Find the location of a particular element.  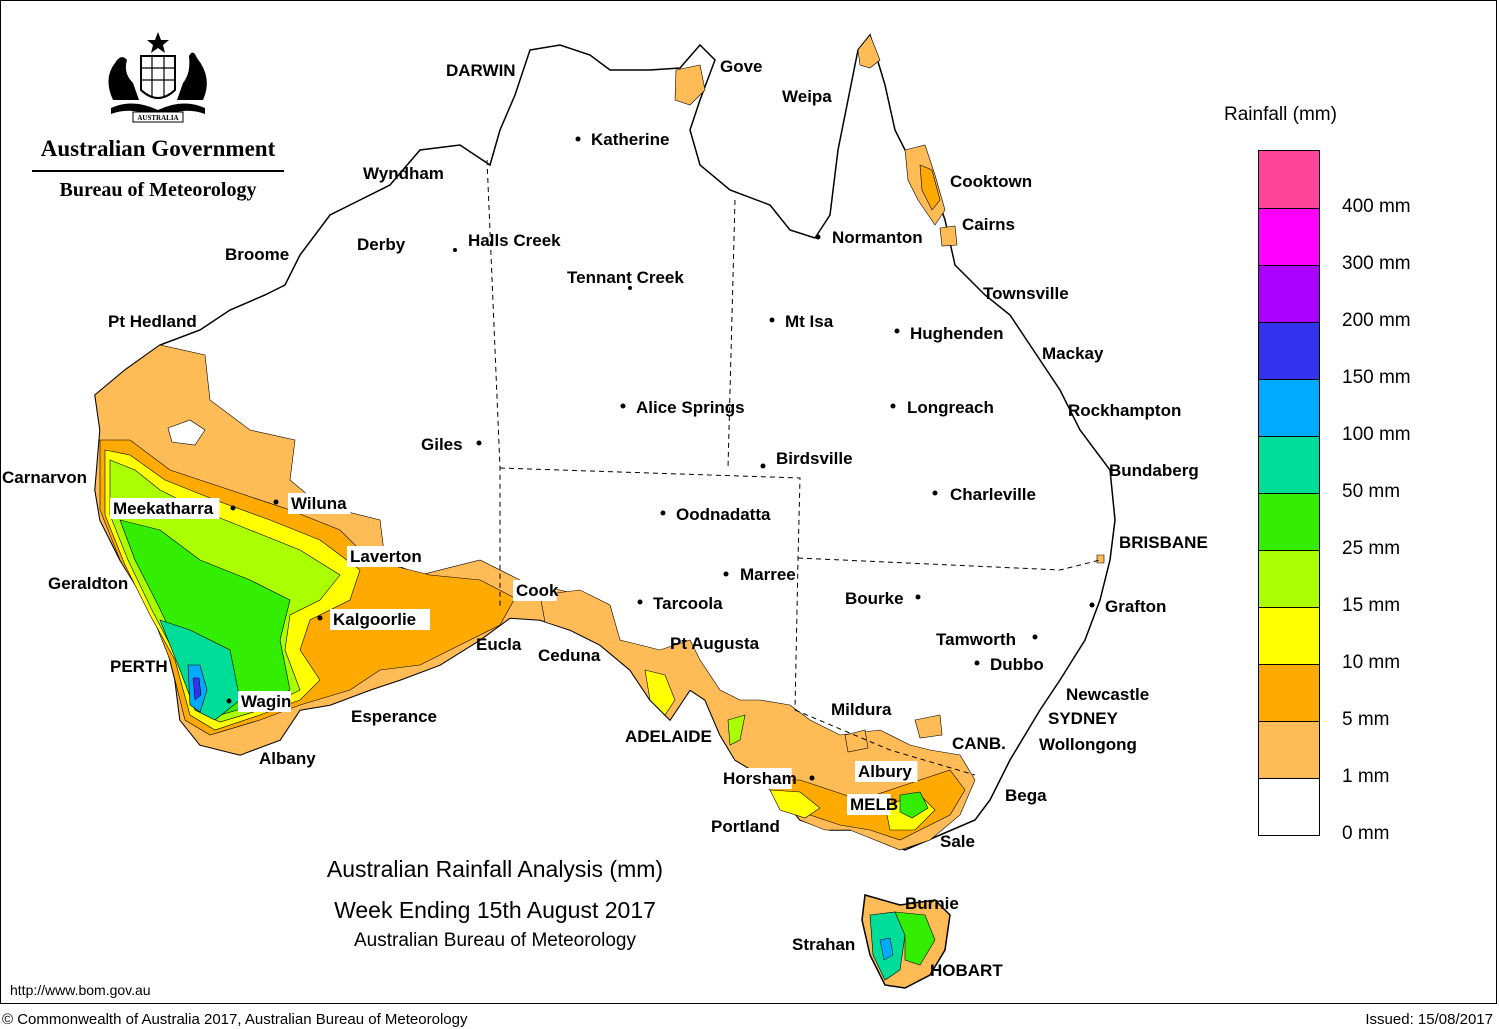

place-label: Carnarvon is located at coordinates (44, 477).